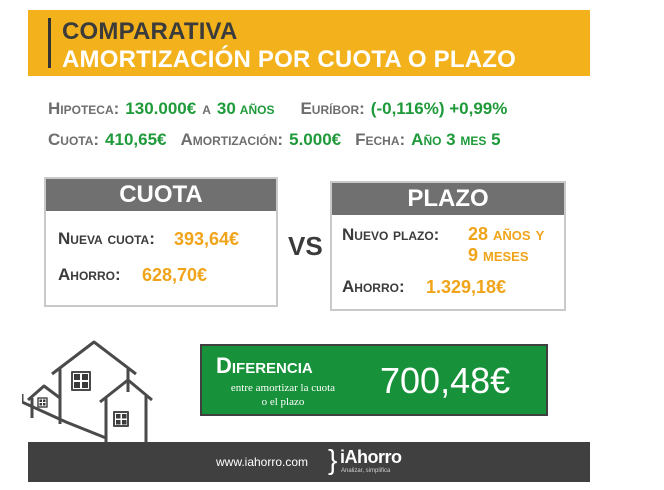 This screenshot has height=490, width=664. I want to click on logo-tagline: Analizar, simplifica, so click(366, 471).